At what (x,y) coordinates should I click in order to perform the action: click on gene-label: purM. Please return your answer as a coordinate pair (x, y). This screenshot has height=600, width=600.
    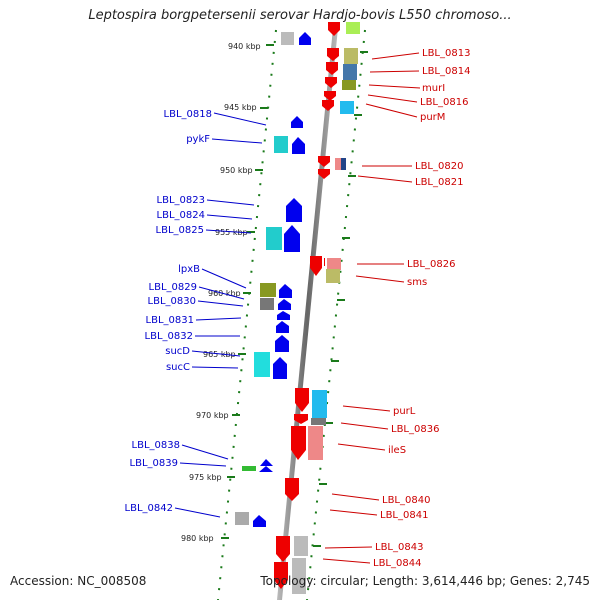
    Looking at the image, I should click on (432, 117).